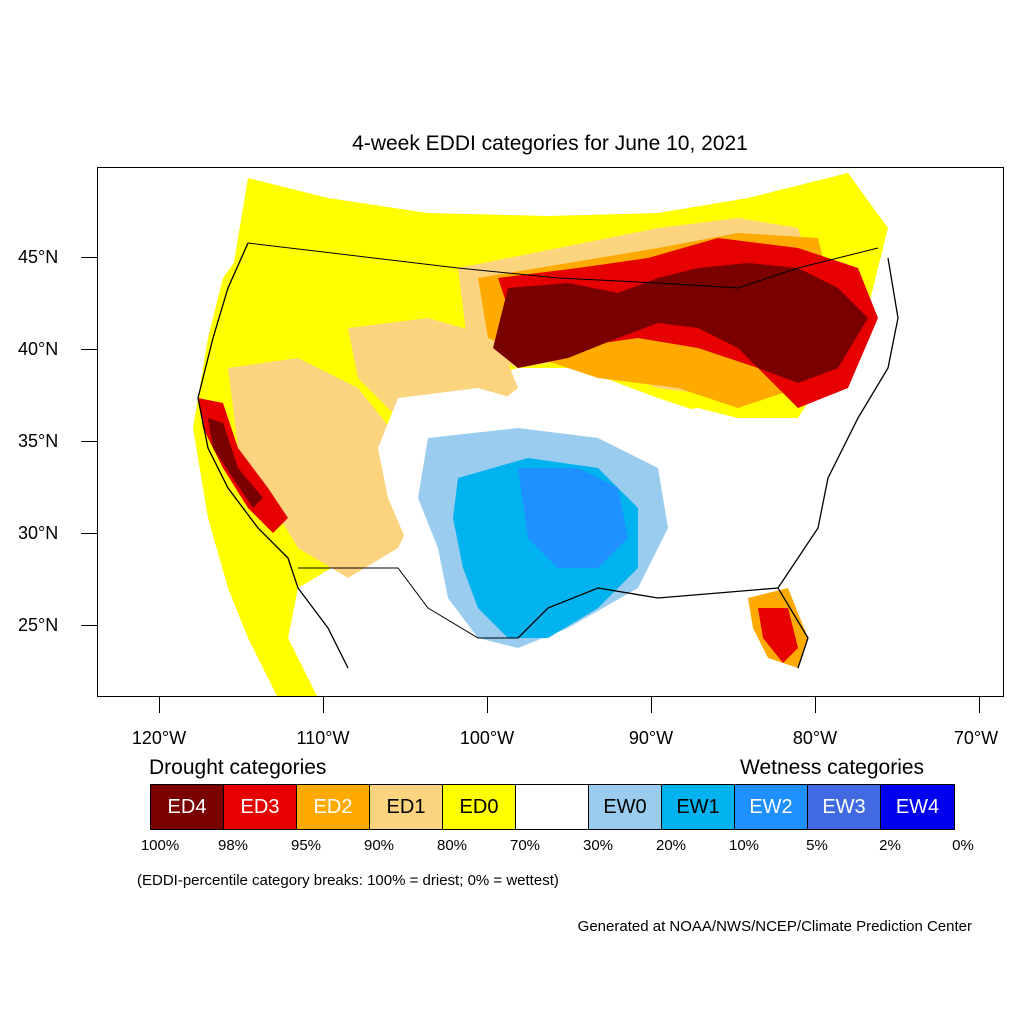  Describe the element at coordinates (815, 738) in the screenshot. I see `lon-label-80: 80°W` at that location.